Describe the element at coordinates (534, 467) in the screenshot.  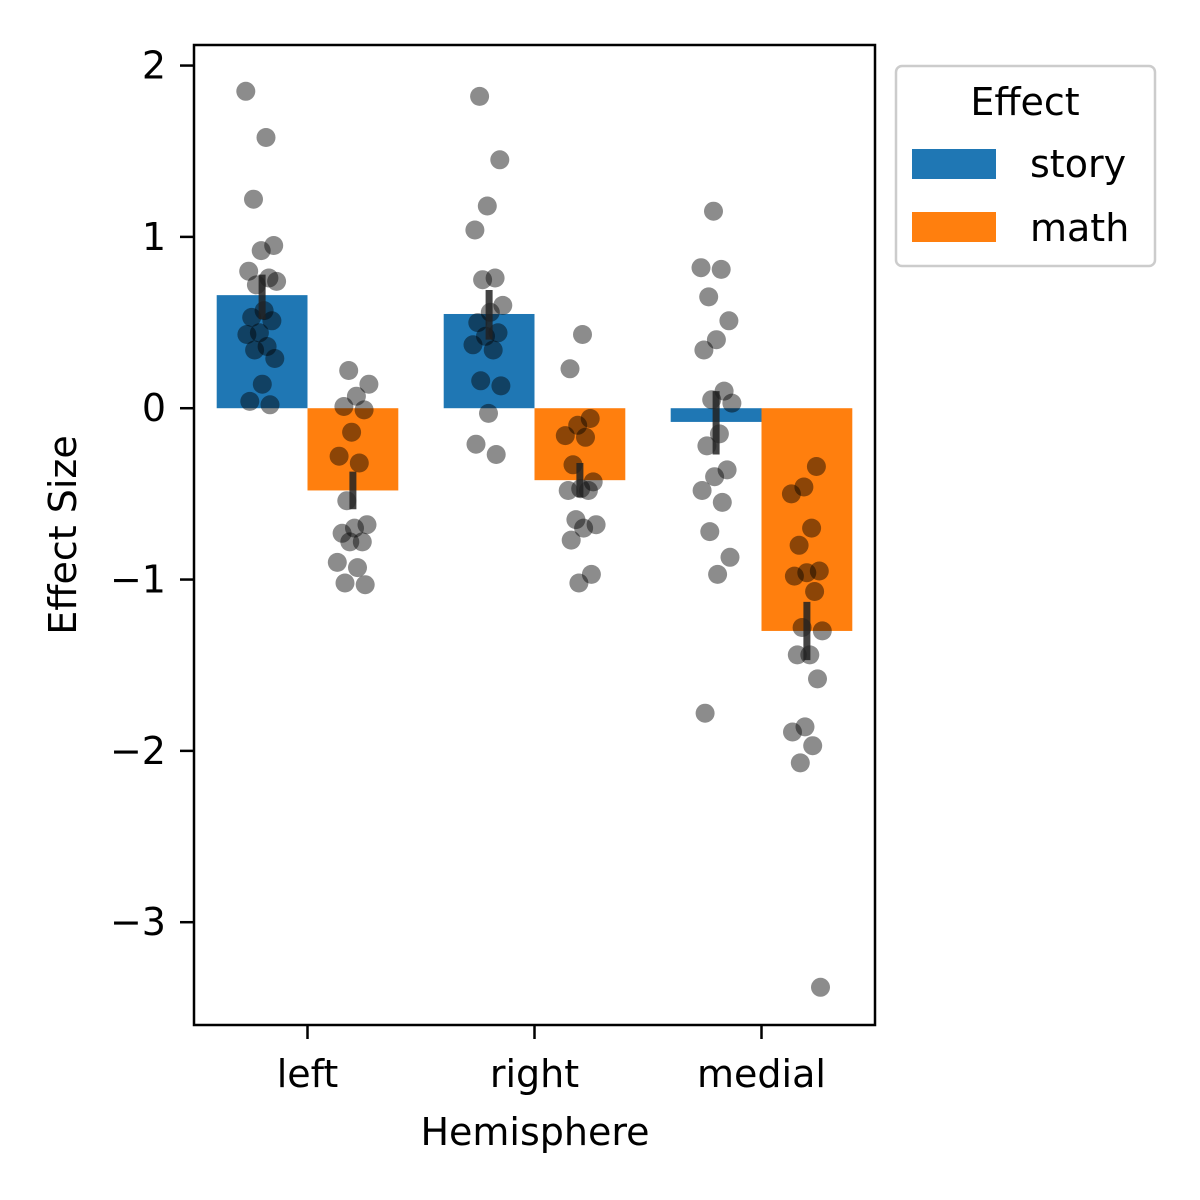
I see `error-bars-layer` at that location.